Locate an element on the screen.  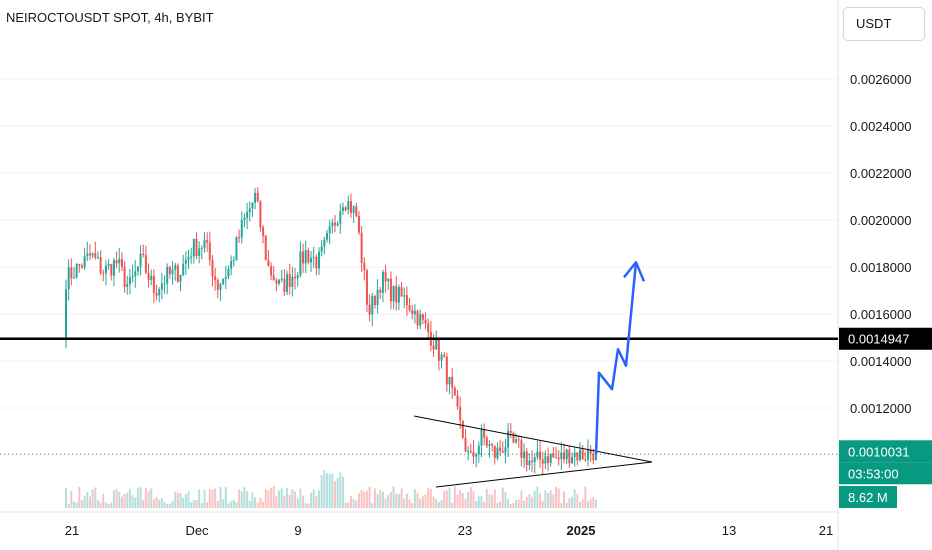
y-tick-label: 0.0012000 is located at coordinates (880, 408).